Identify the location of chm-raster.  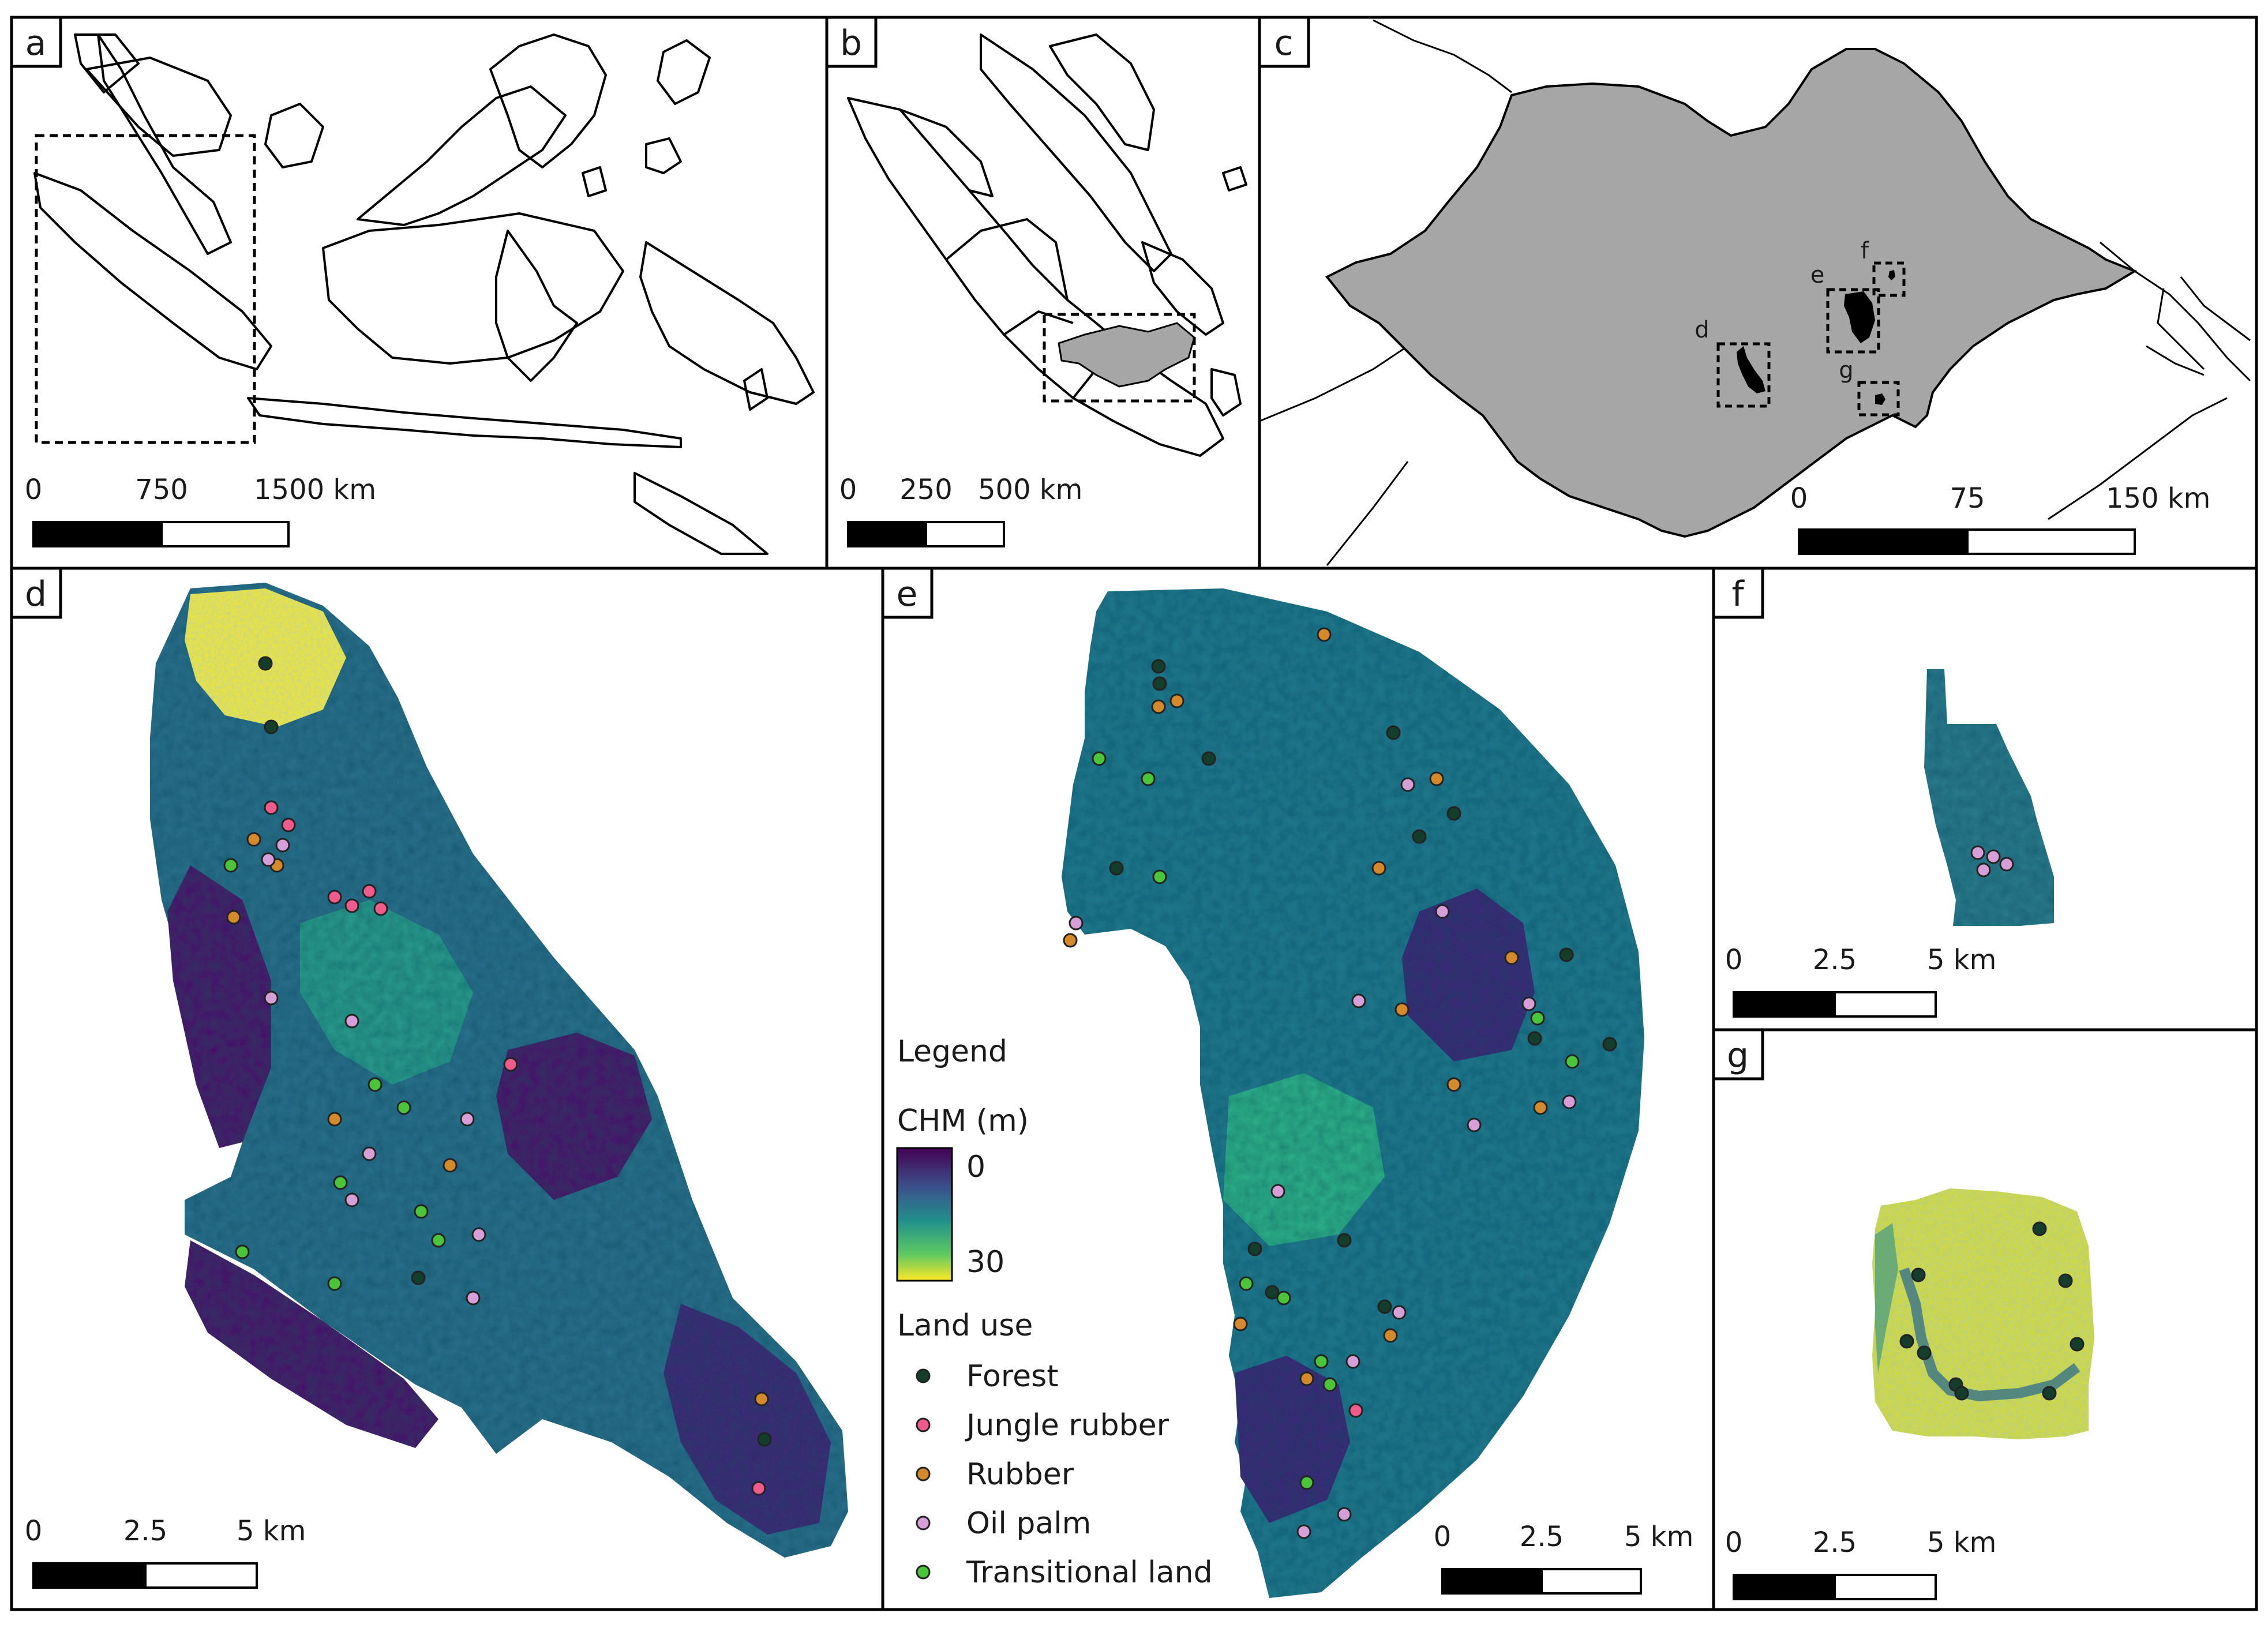
(1989, 798).